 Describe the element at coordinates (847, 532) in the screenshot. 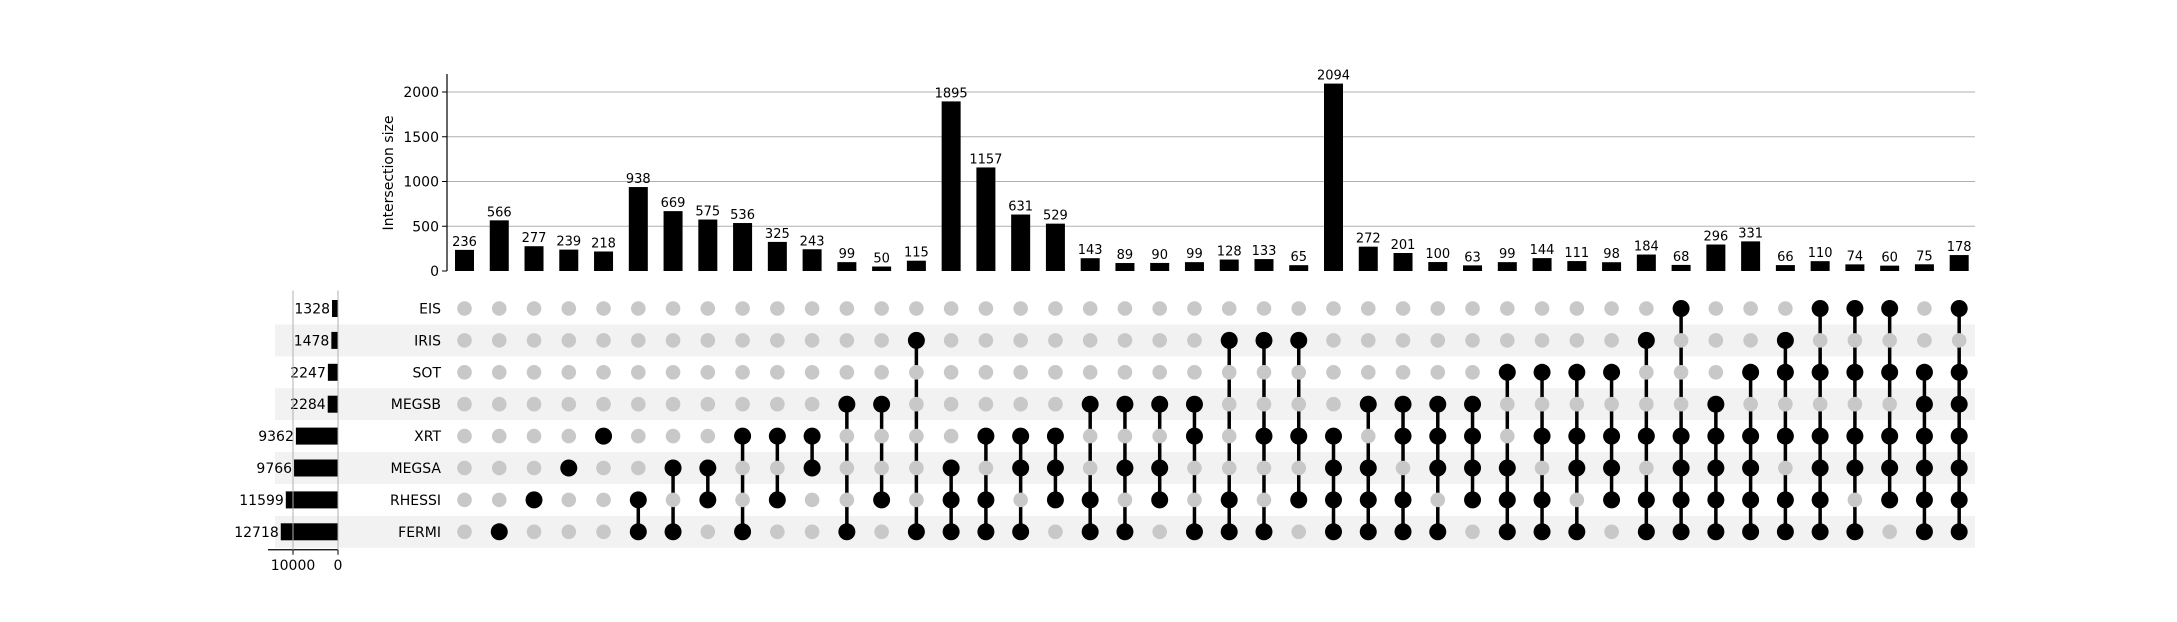

I see `active-dot-11-fermi` at that location.